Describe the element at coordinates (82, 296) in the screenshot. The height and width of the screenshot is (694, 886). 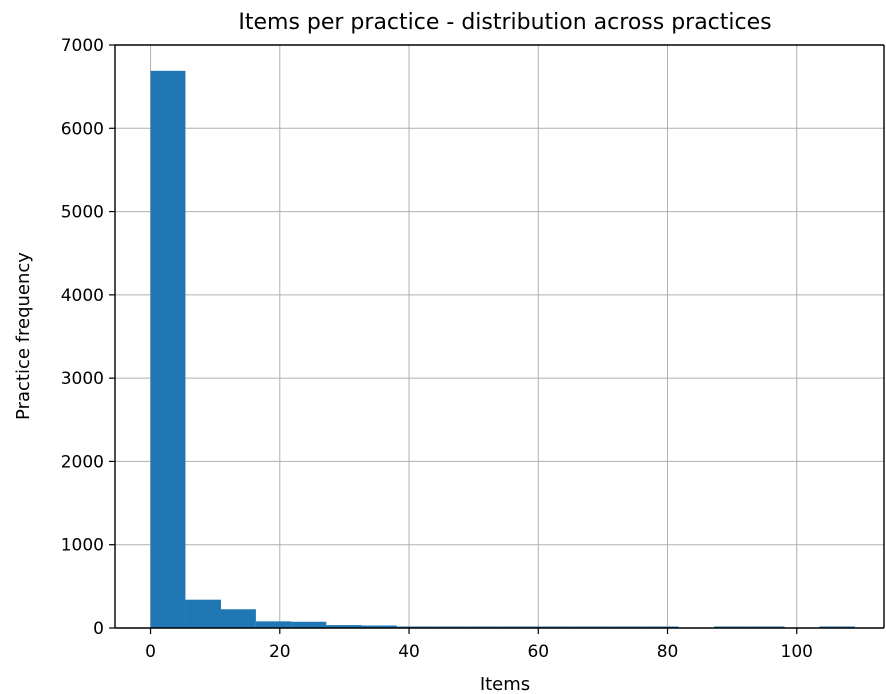
I see `y-tick-label: 4000` at that location.